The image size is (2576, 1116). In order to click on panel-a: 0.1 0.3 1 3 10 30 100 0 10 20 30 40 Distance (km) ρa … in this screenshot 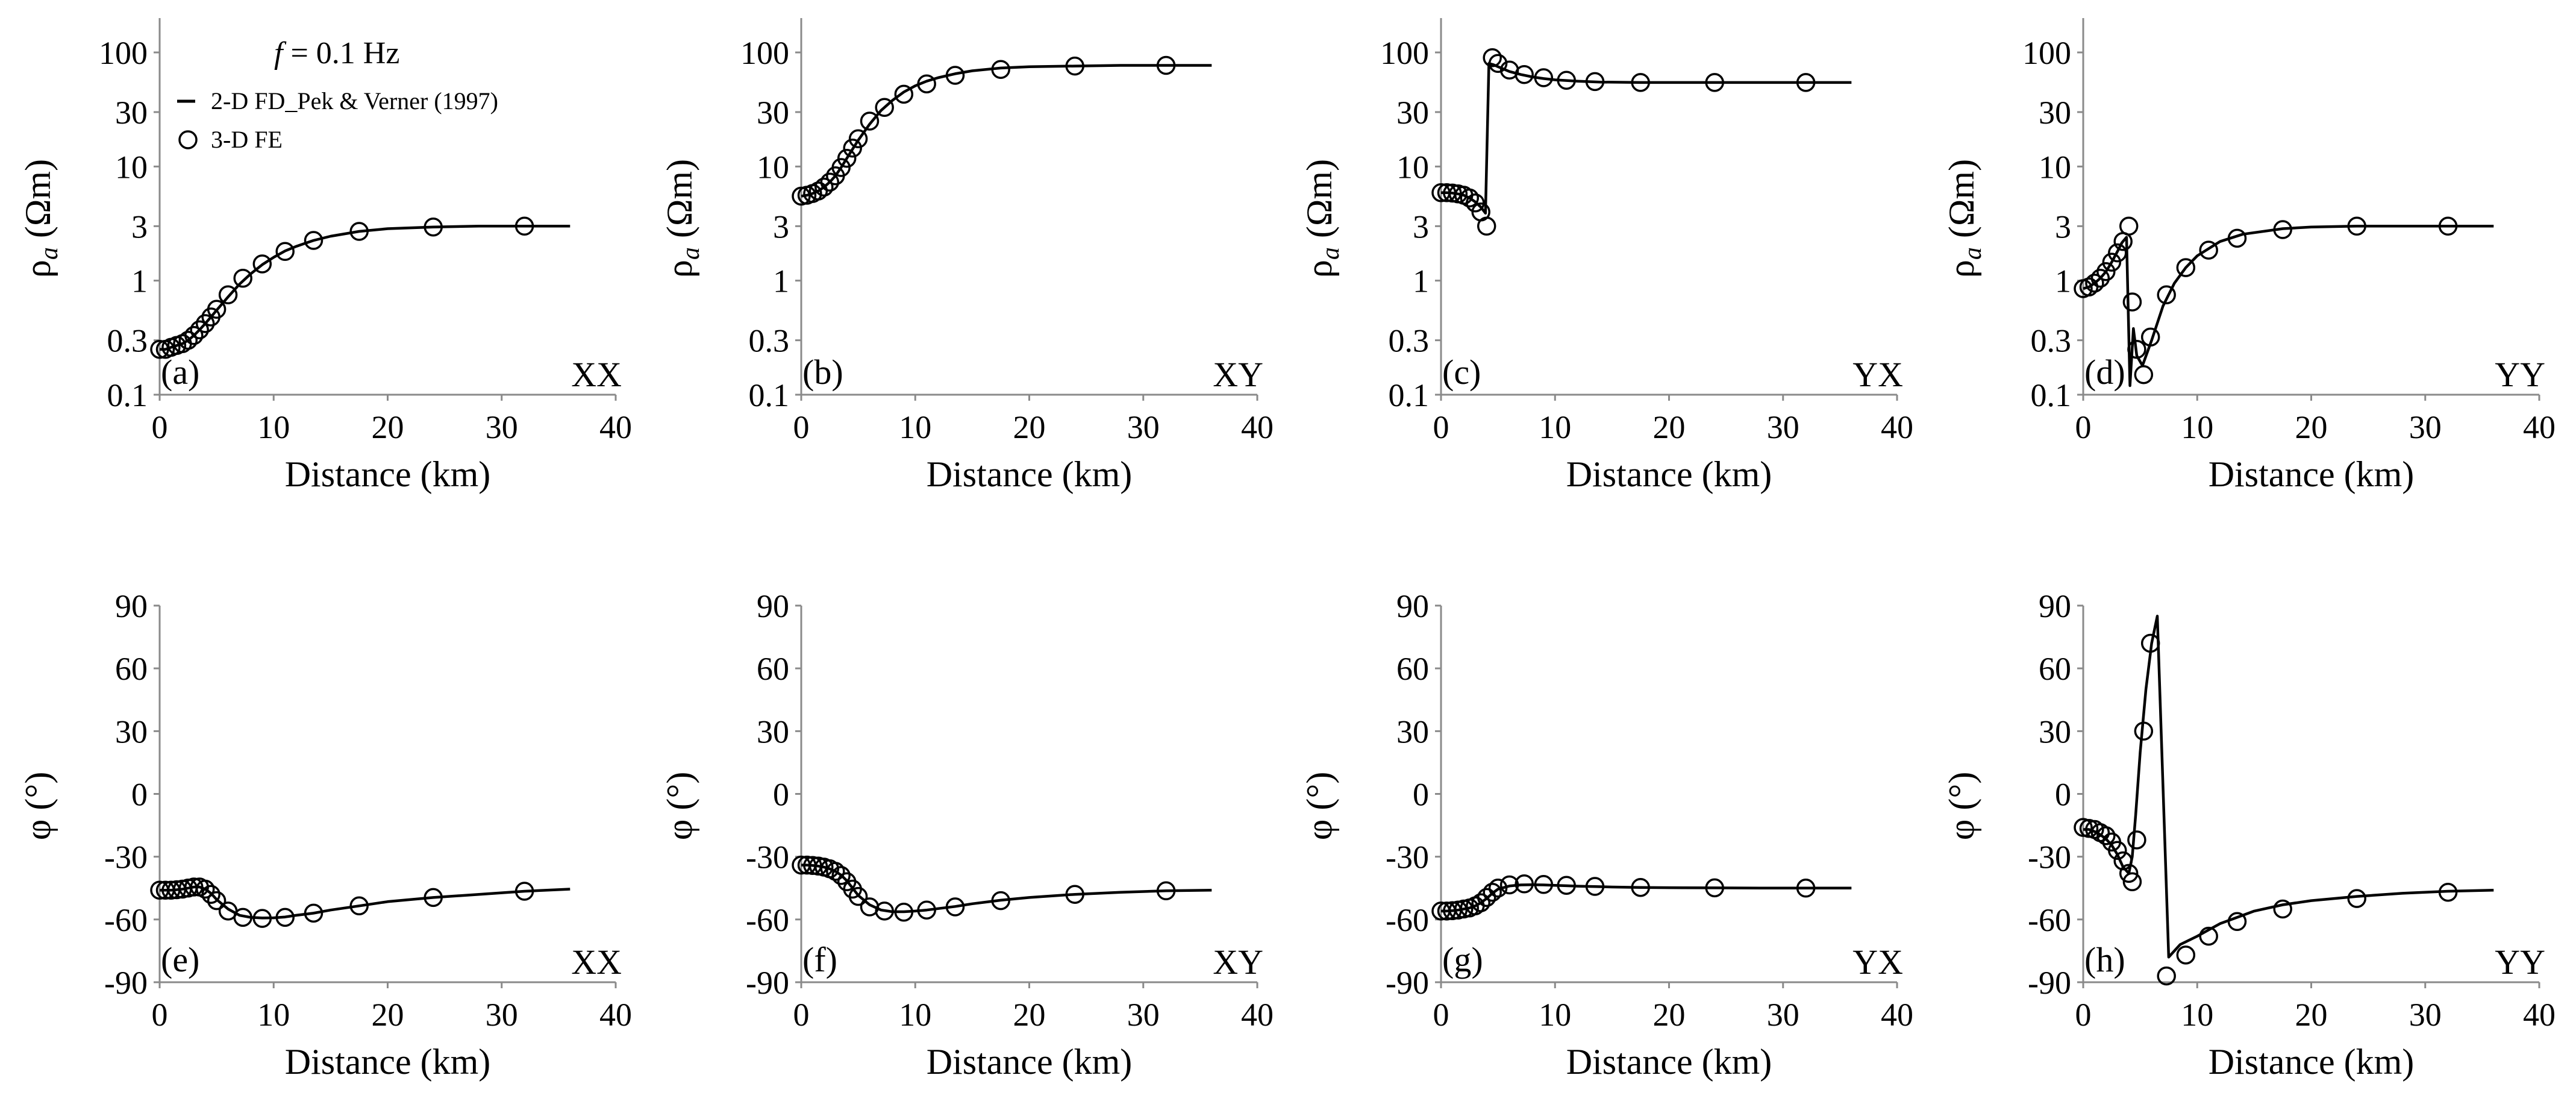, I will do `click(325, 256)`.